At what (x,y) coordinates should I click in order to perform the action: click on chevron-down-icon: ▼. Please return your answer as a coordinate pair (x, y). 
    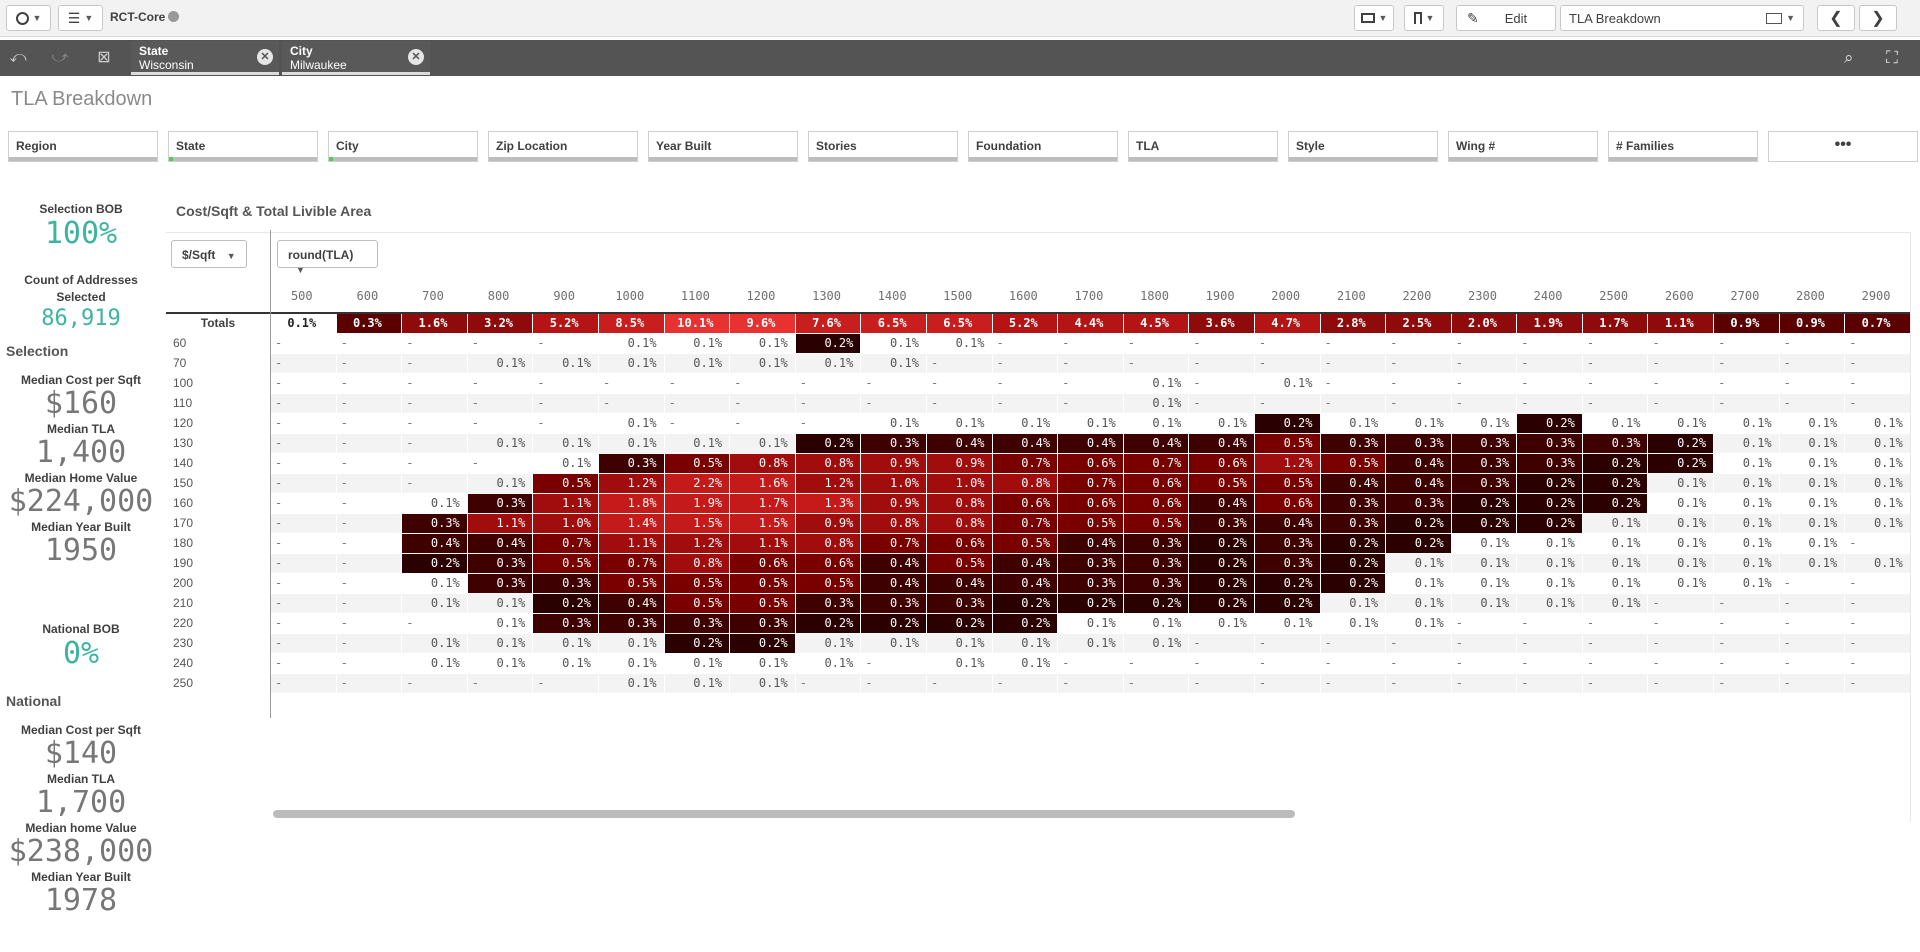
    Looking at the image, I should click on (1383, 18).